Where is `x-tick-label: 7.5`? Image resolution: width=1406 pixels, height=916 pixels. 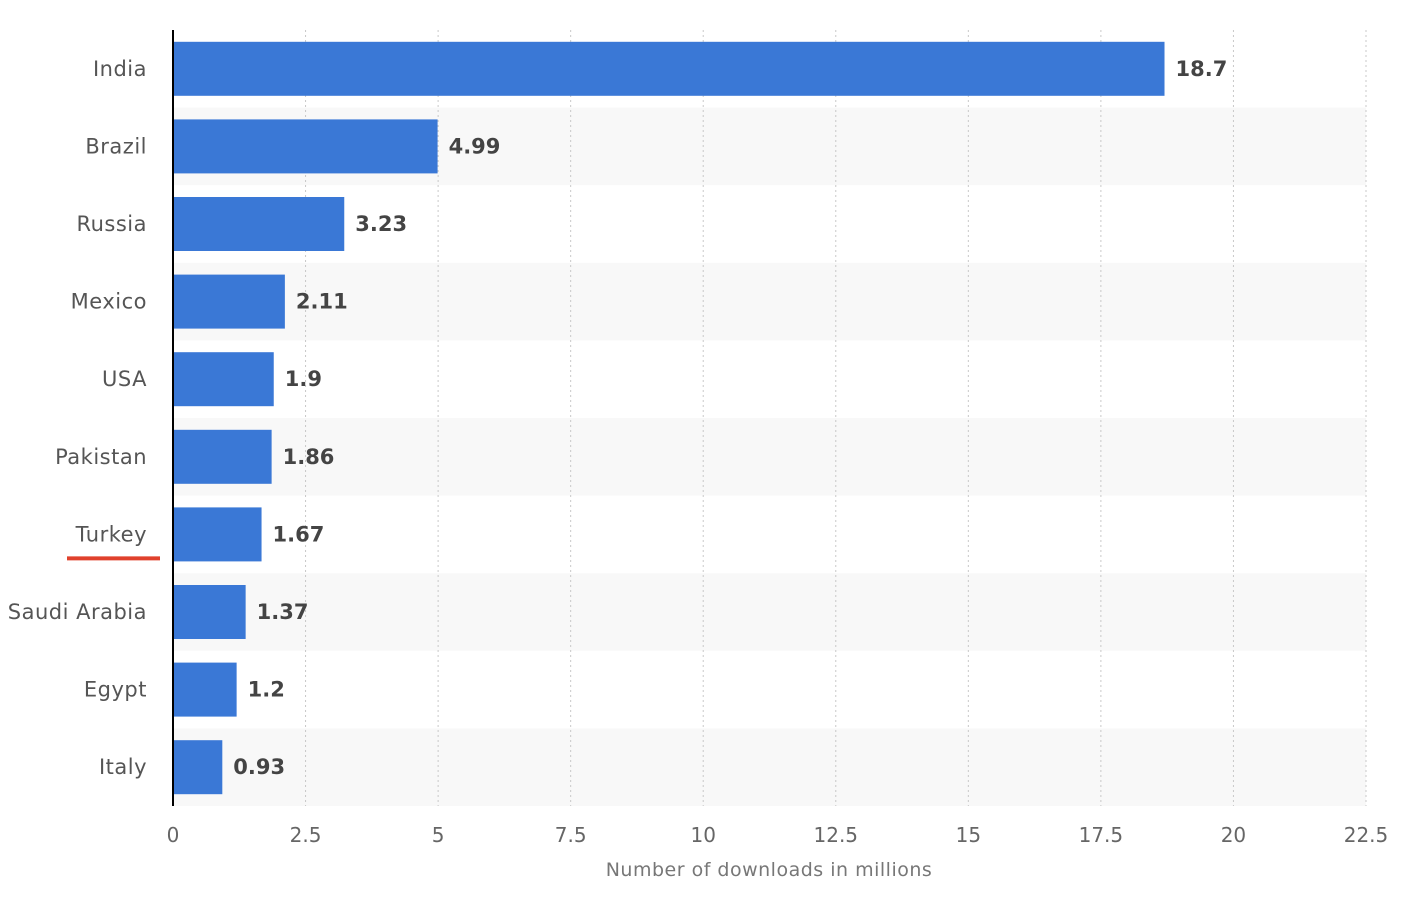 x-tick-label: 7.5 is located at coordinates (571, 835).